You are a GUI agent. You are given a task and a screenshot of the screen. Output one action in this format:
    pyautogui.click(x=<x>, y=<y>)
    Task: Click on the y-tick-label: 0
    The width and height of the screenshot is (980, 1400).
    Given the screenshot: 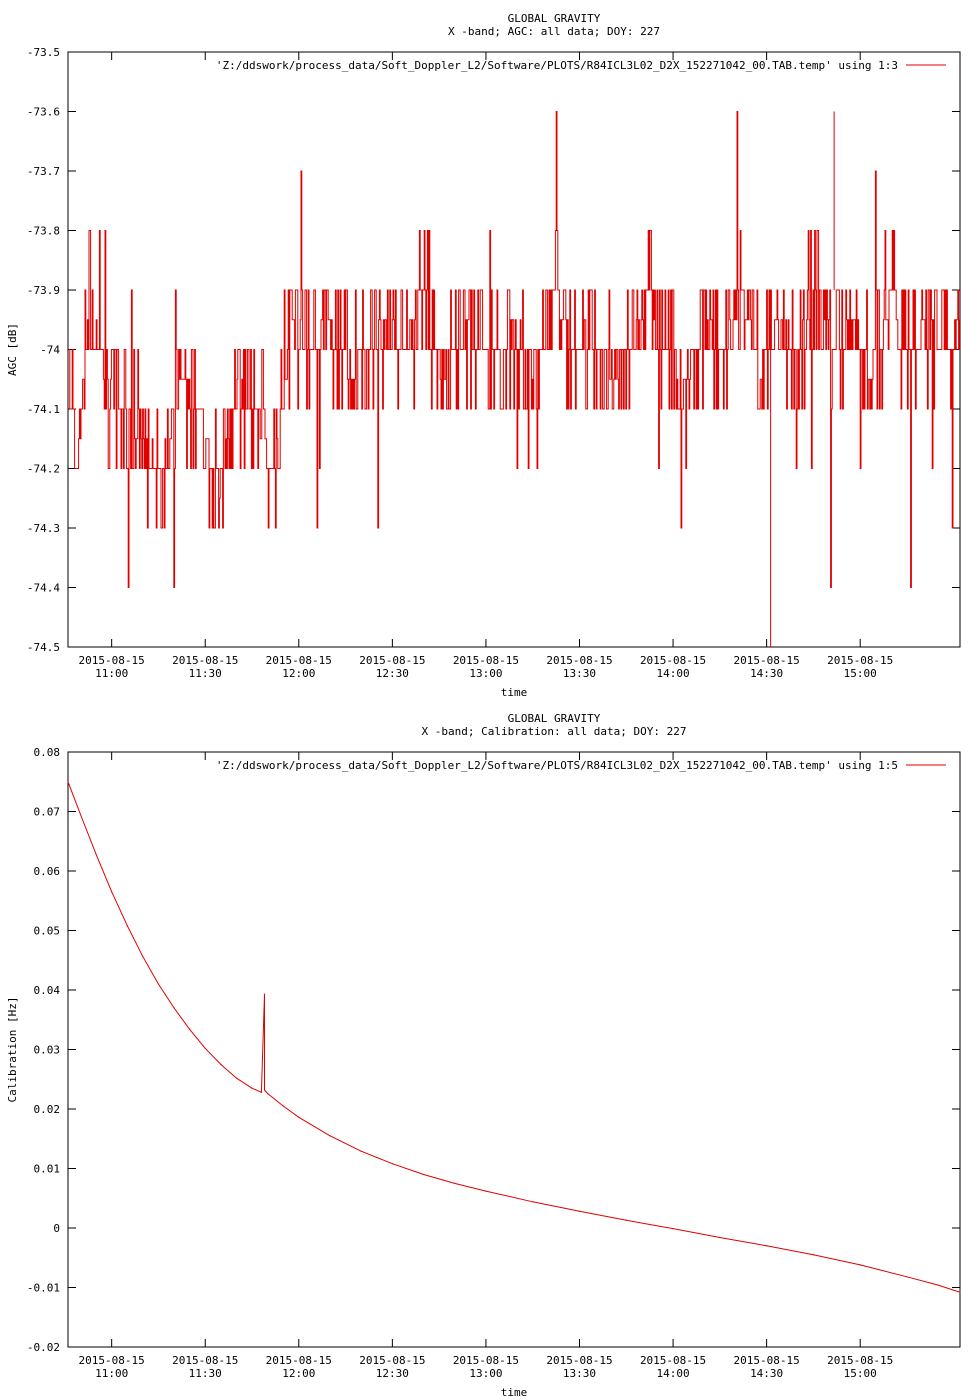 What is the action you would take?
    pyautogui.click(x=56, y=1228)
    